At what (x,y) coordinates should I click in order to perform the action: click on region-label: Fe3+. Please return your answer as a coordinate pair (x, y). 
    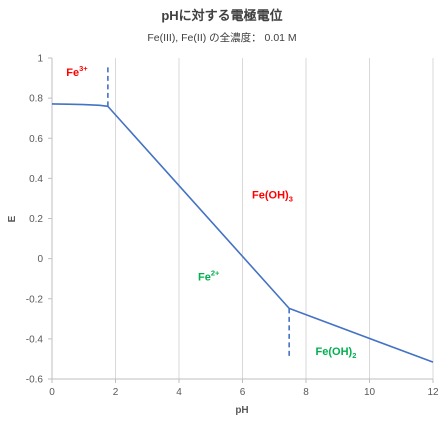
    Looking at the image, I should click on (77, 71).